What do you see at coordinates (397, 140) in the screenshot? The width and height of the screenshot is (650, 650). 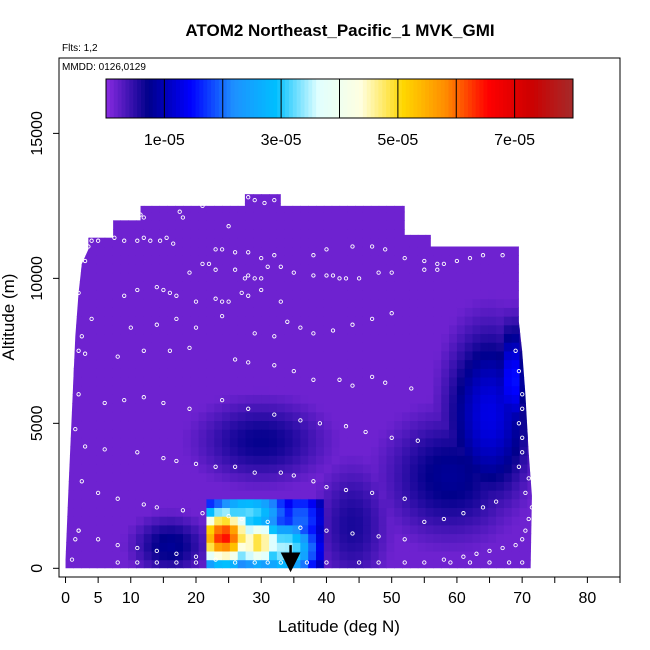 I see `colorbar-tick-label: 5e-05` at bounding box center [397, 140].